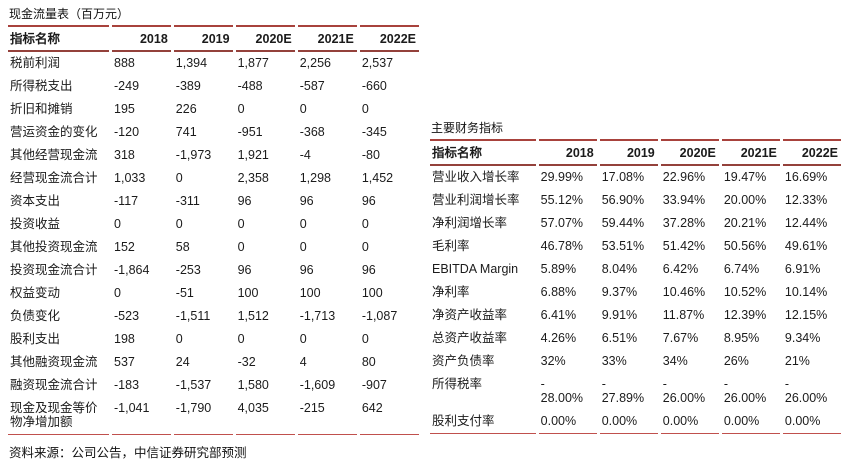  What do you see at coordinates (684, 246) in the screenshot?
I see `cell-value: 51.42%` at bounding box center [684, 246].